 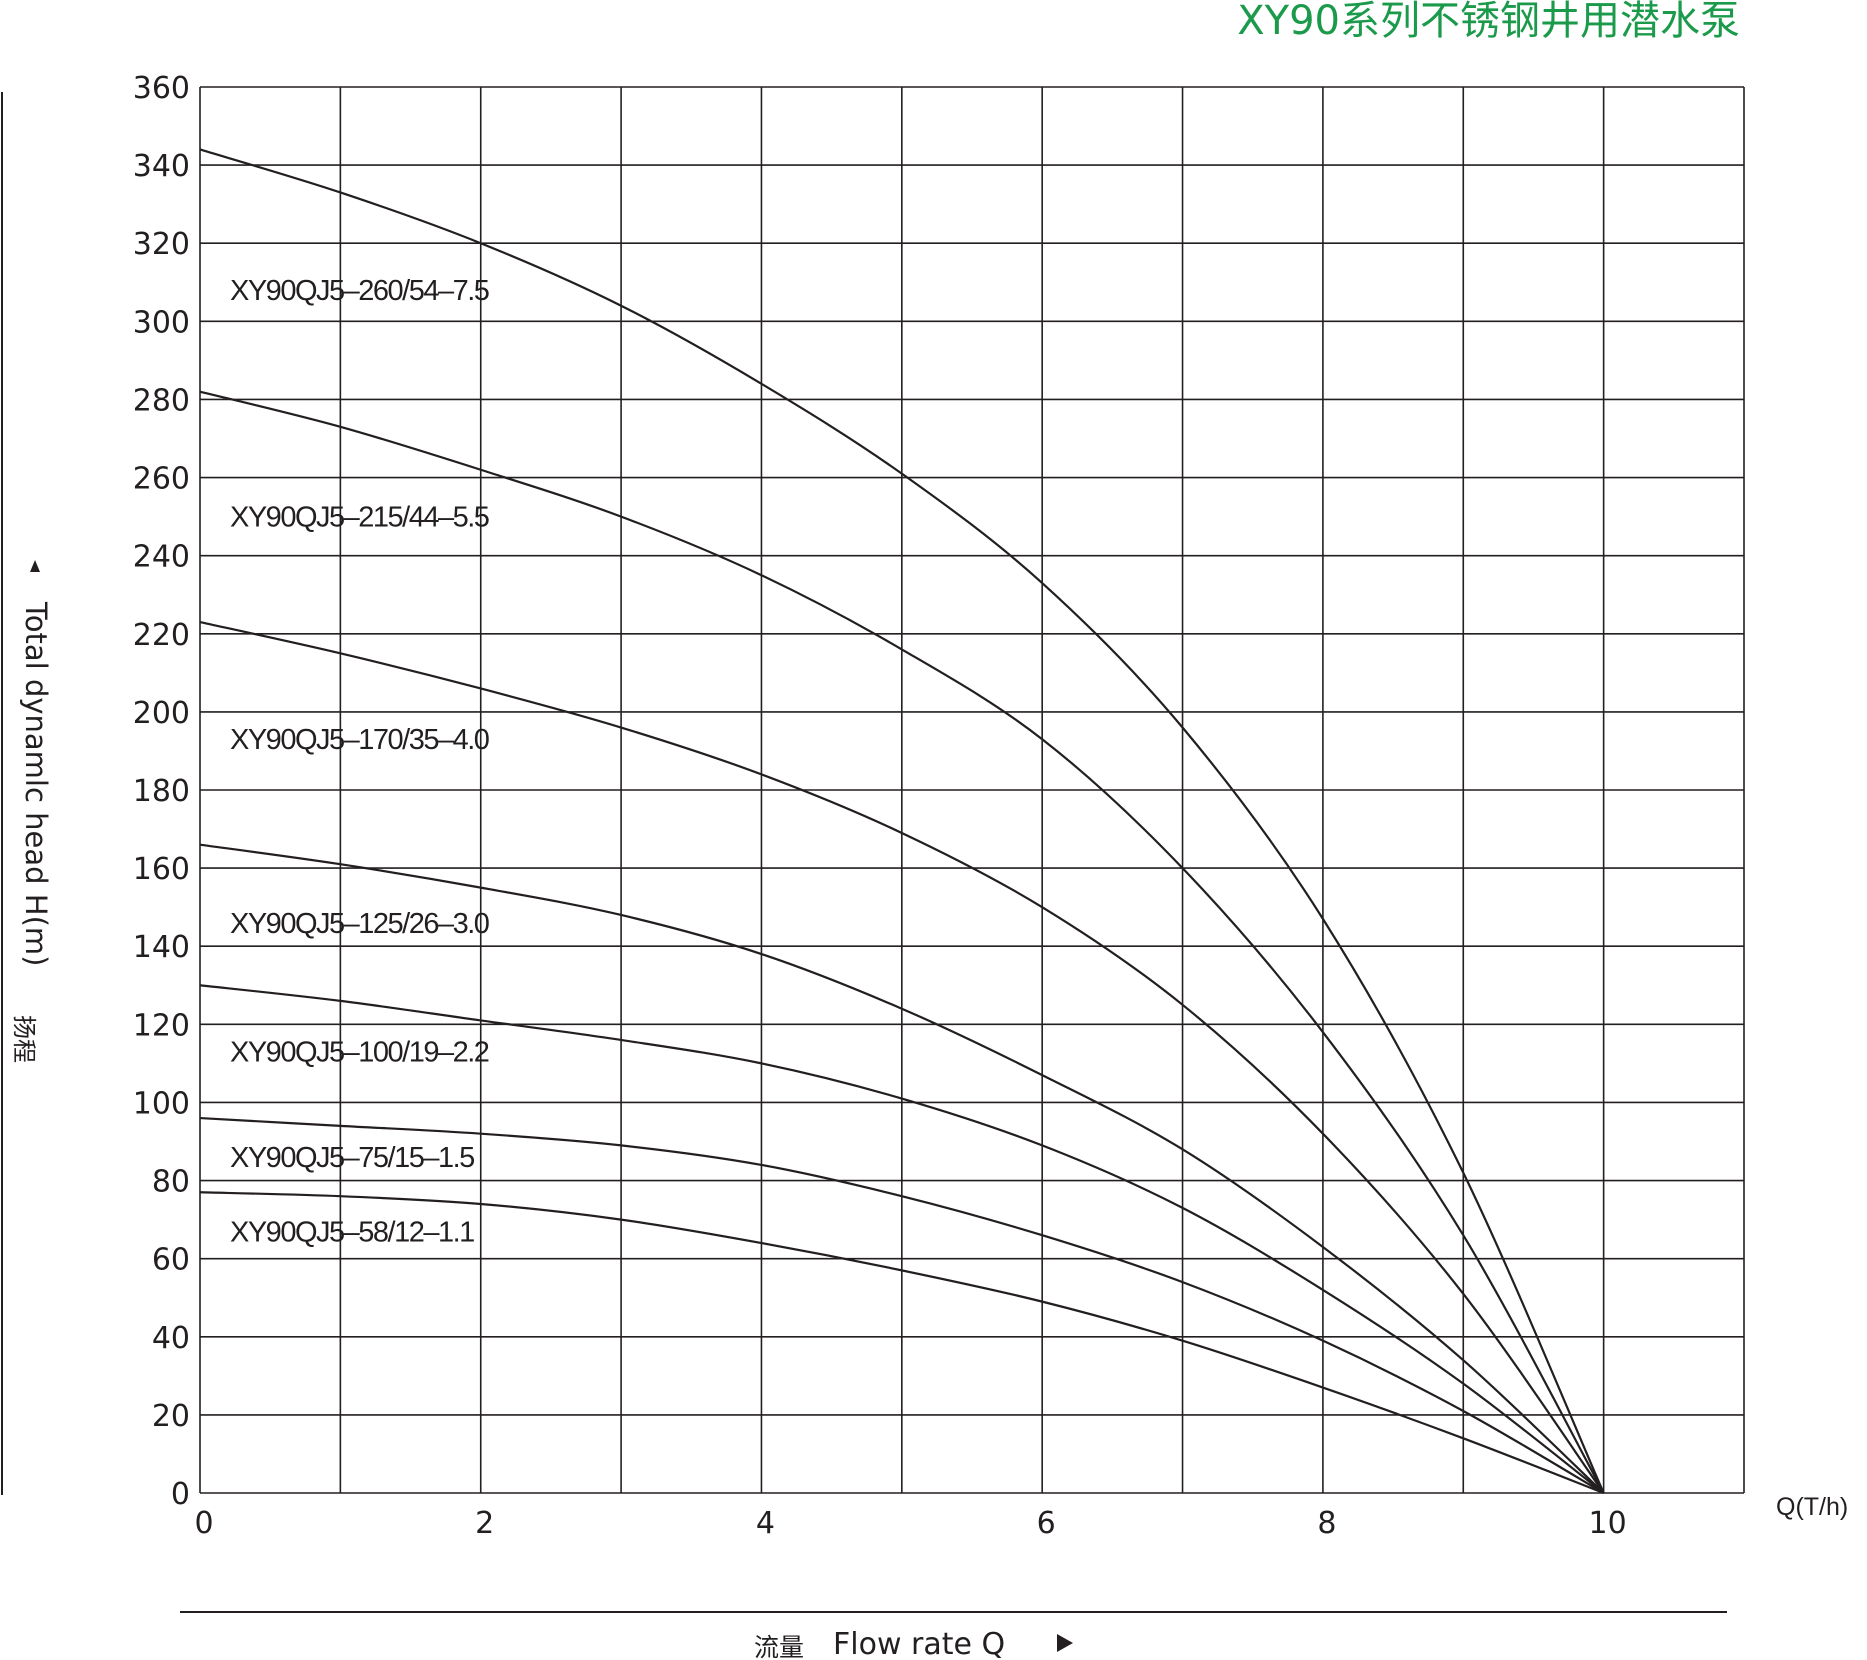 I want to click on y-tick-label: 200, so click(x=161, y=713).